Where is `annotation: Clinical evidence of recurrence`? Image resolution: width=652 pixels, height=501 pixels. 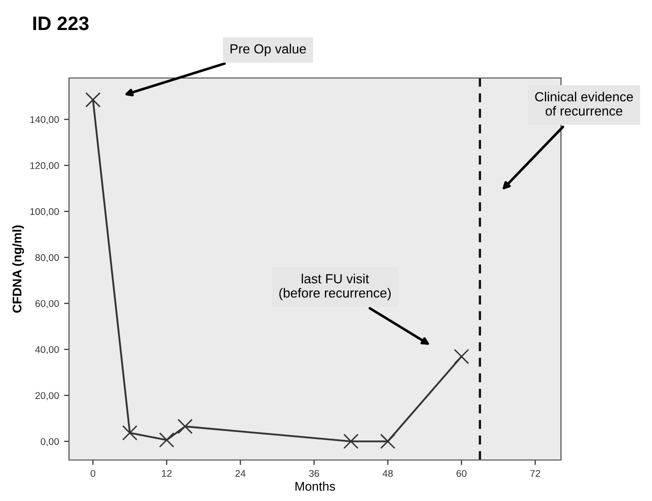 annotation: Clinical evidence of recurrence is located at coordinates (584, 104).